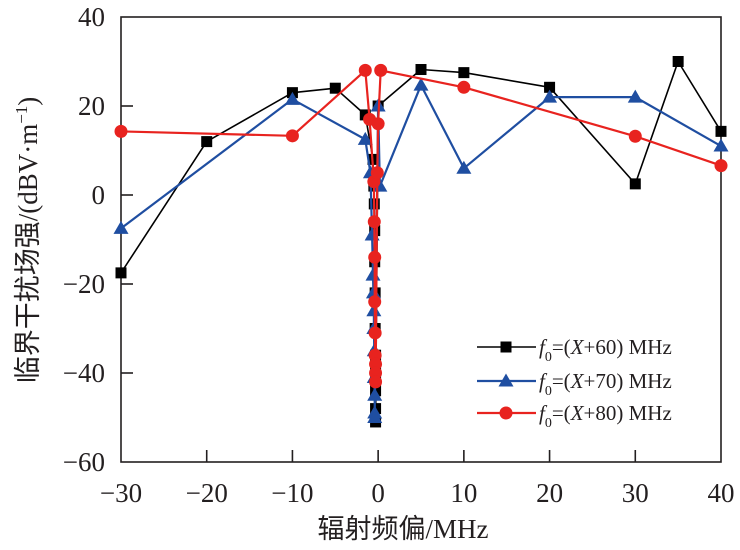 This screenshot has width=740, height=550. I want to click on x-tick-label: 0, so click(378, 493).